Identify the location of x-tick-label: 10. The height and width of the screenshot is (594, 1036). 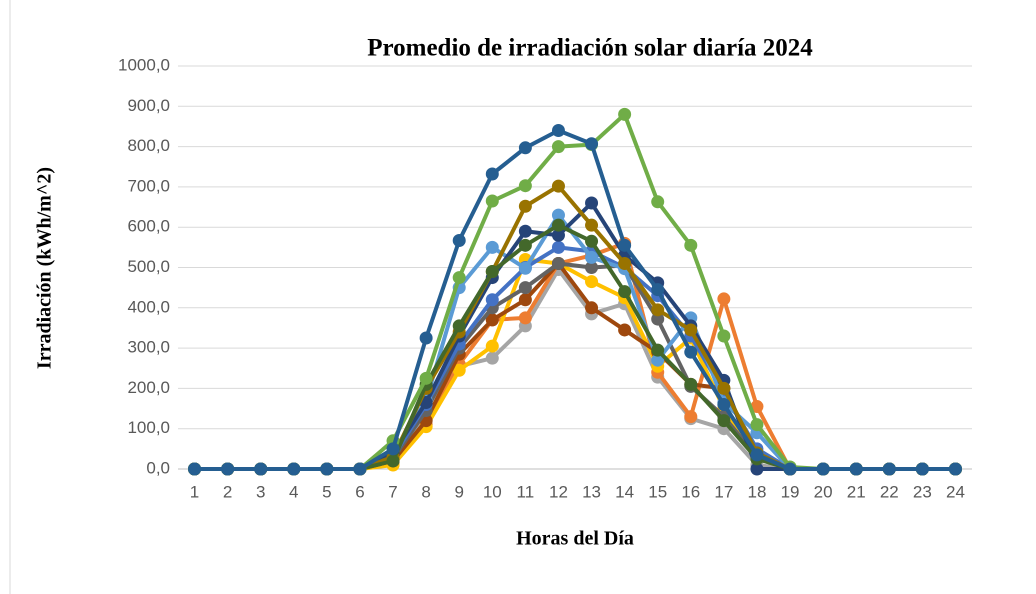
(492, 491).